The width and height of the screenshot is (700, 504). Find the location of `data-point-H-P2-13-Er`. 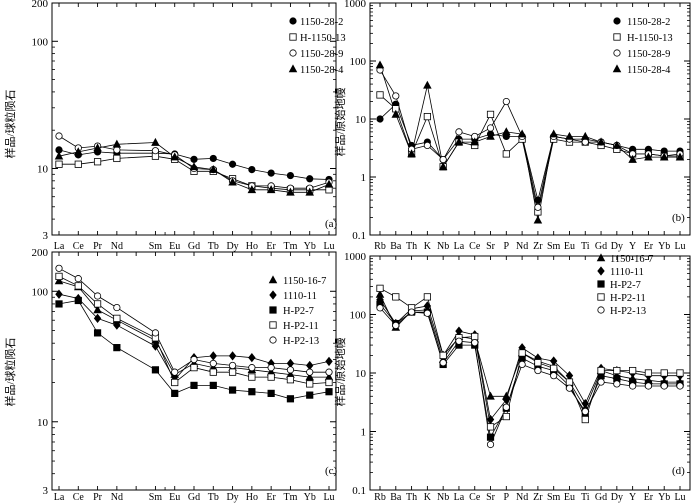

data-point-H-P2-13-Er is located at coordinates (648, 386).